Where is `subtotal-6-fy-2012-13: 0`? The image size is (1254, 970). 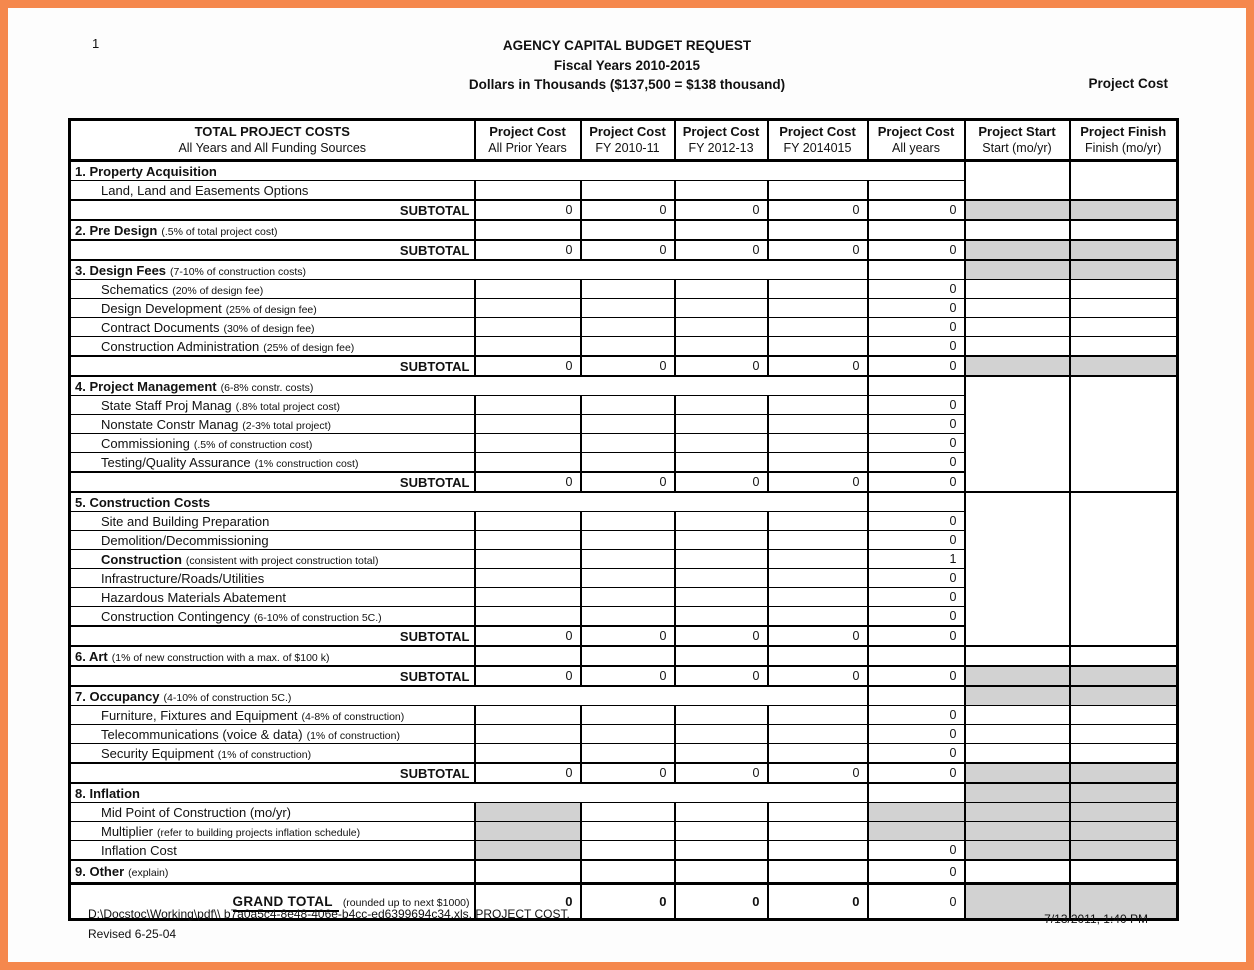
subtotal-6-fy-2012-13: 0 is located at coordinates (721, 676).